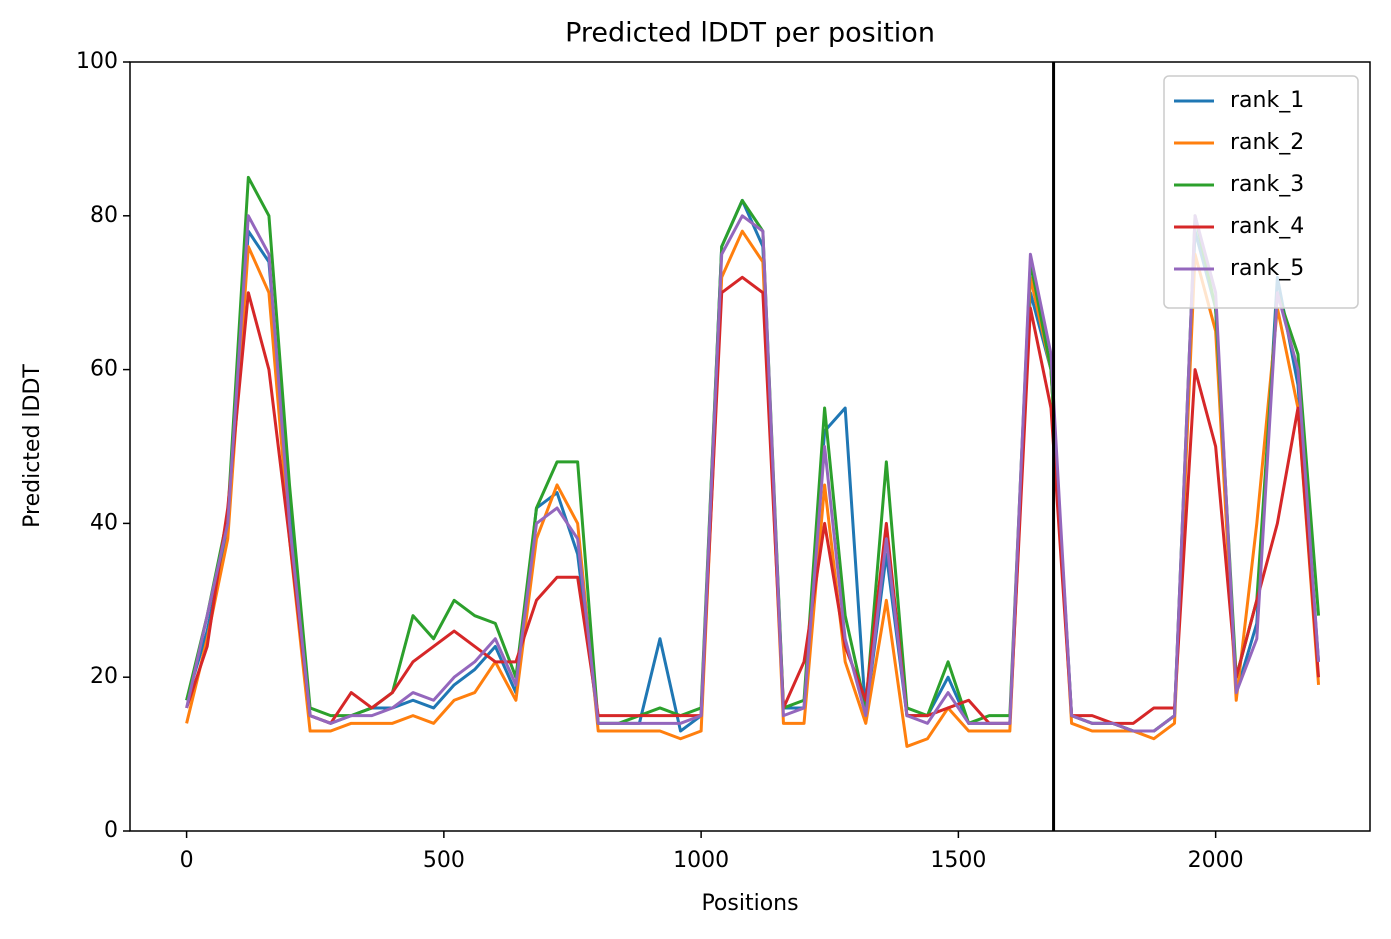  Describe the element at coordinates (97, 61) in the screenshot. I see `y-tick-label: 100` at that location.